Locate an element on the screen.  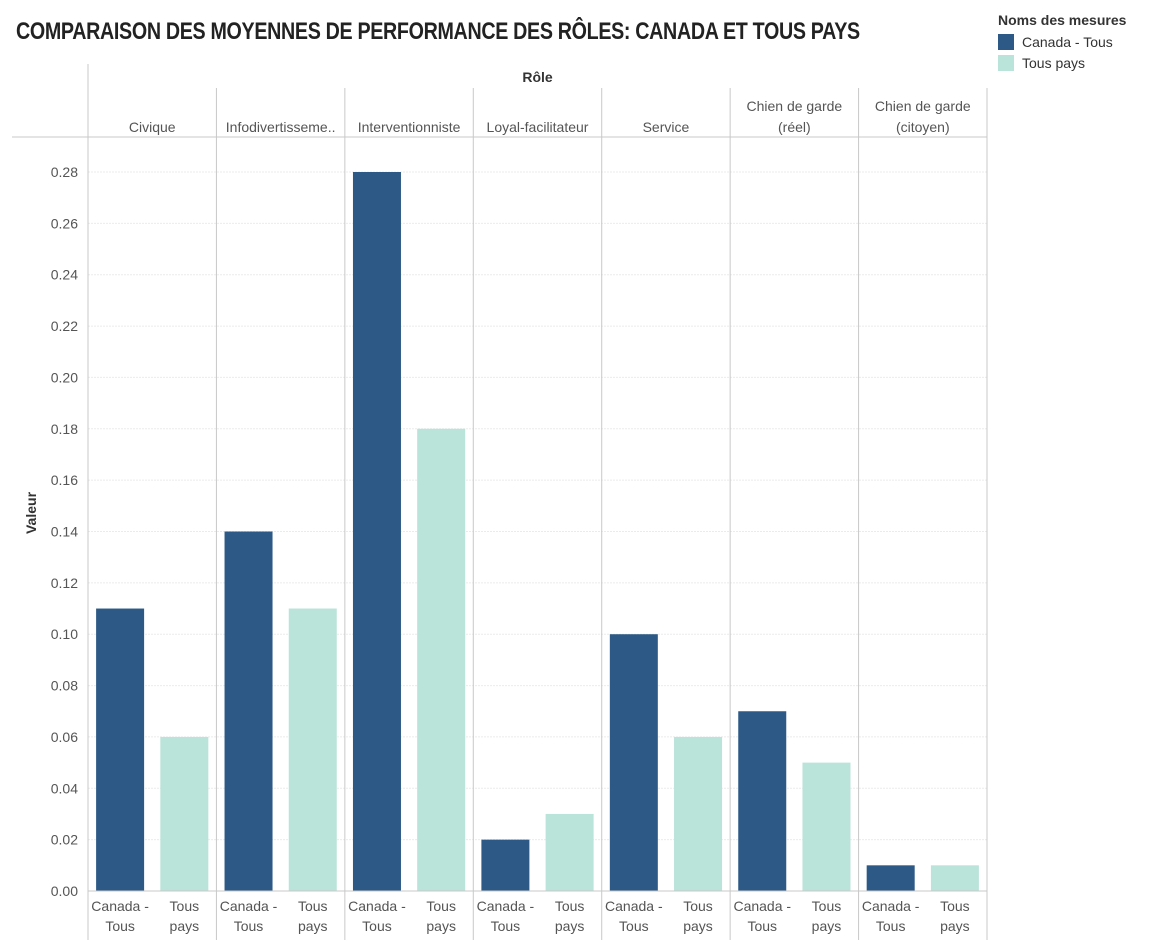
y-tick-label: 0.14 is located at coordinates (64, 532).